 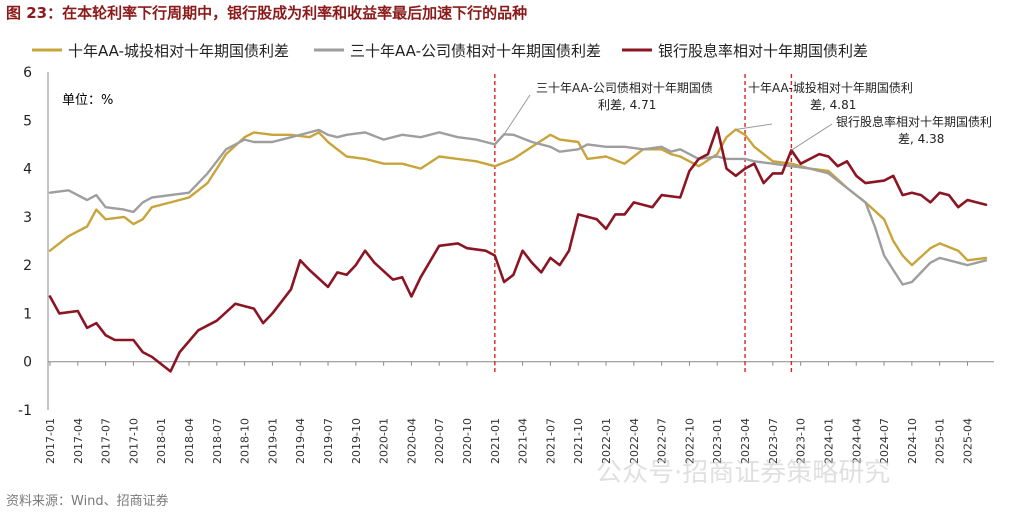 I want to click on x-tick-label: 2017-04, so click(x=78, y=441).